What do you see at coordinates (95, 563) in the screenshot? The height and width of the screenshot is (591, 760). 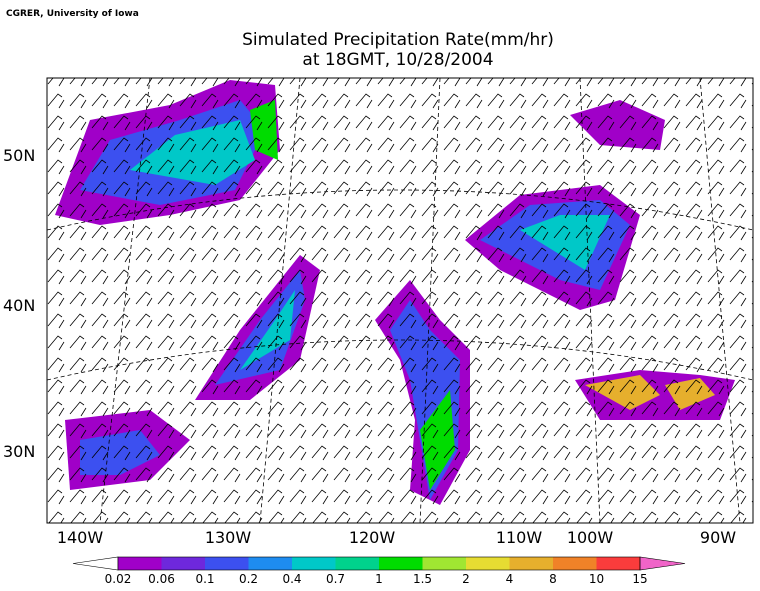 I see `colorbar-under` at bounding box center [95, 563].